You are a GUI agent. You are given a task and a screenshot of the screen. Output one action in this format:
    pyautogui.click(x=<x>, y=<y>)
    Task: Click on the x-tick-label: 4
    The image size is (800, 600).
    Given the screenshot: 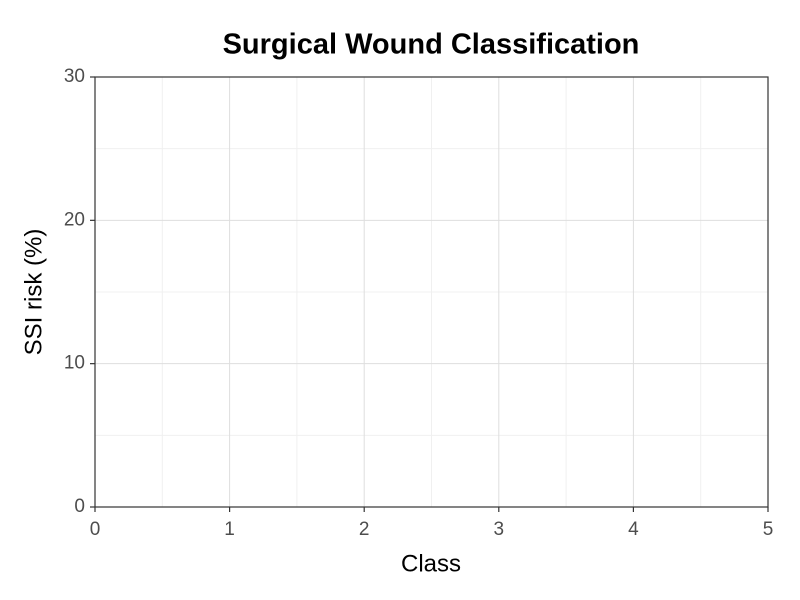 What is the action you would take?
    pyautogui.click(x=633, y=529)
    